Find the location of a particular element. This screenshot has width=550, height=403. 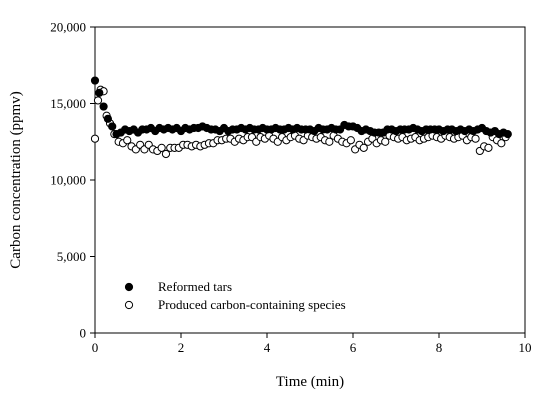

y-tick-label: 10,000 is located at coordinates (68, 180).